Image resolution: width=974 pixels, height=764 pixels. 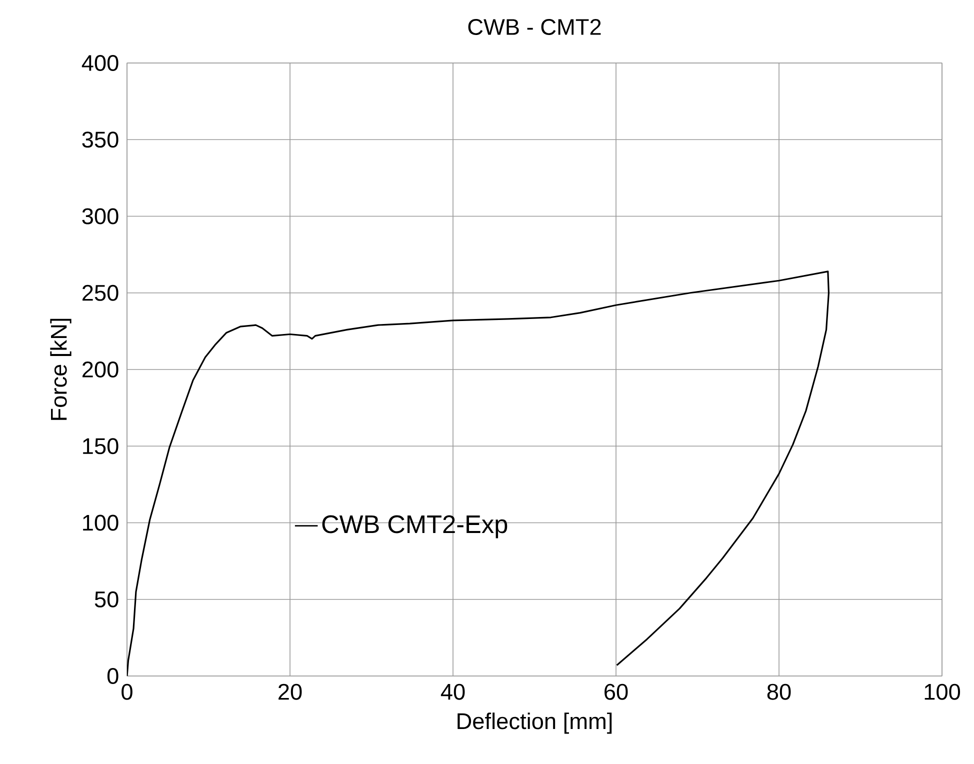 I want to click on x-tick-label: 100, so click(x=942, y=692).